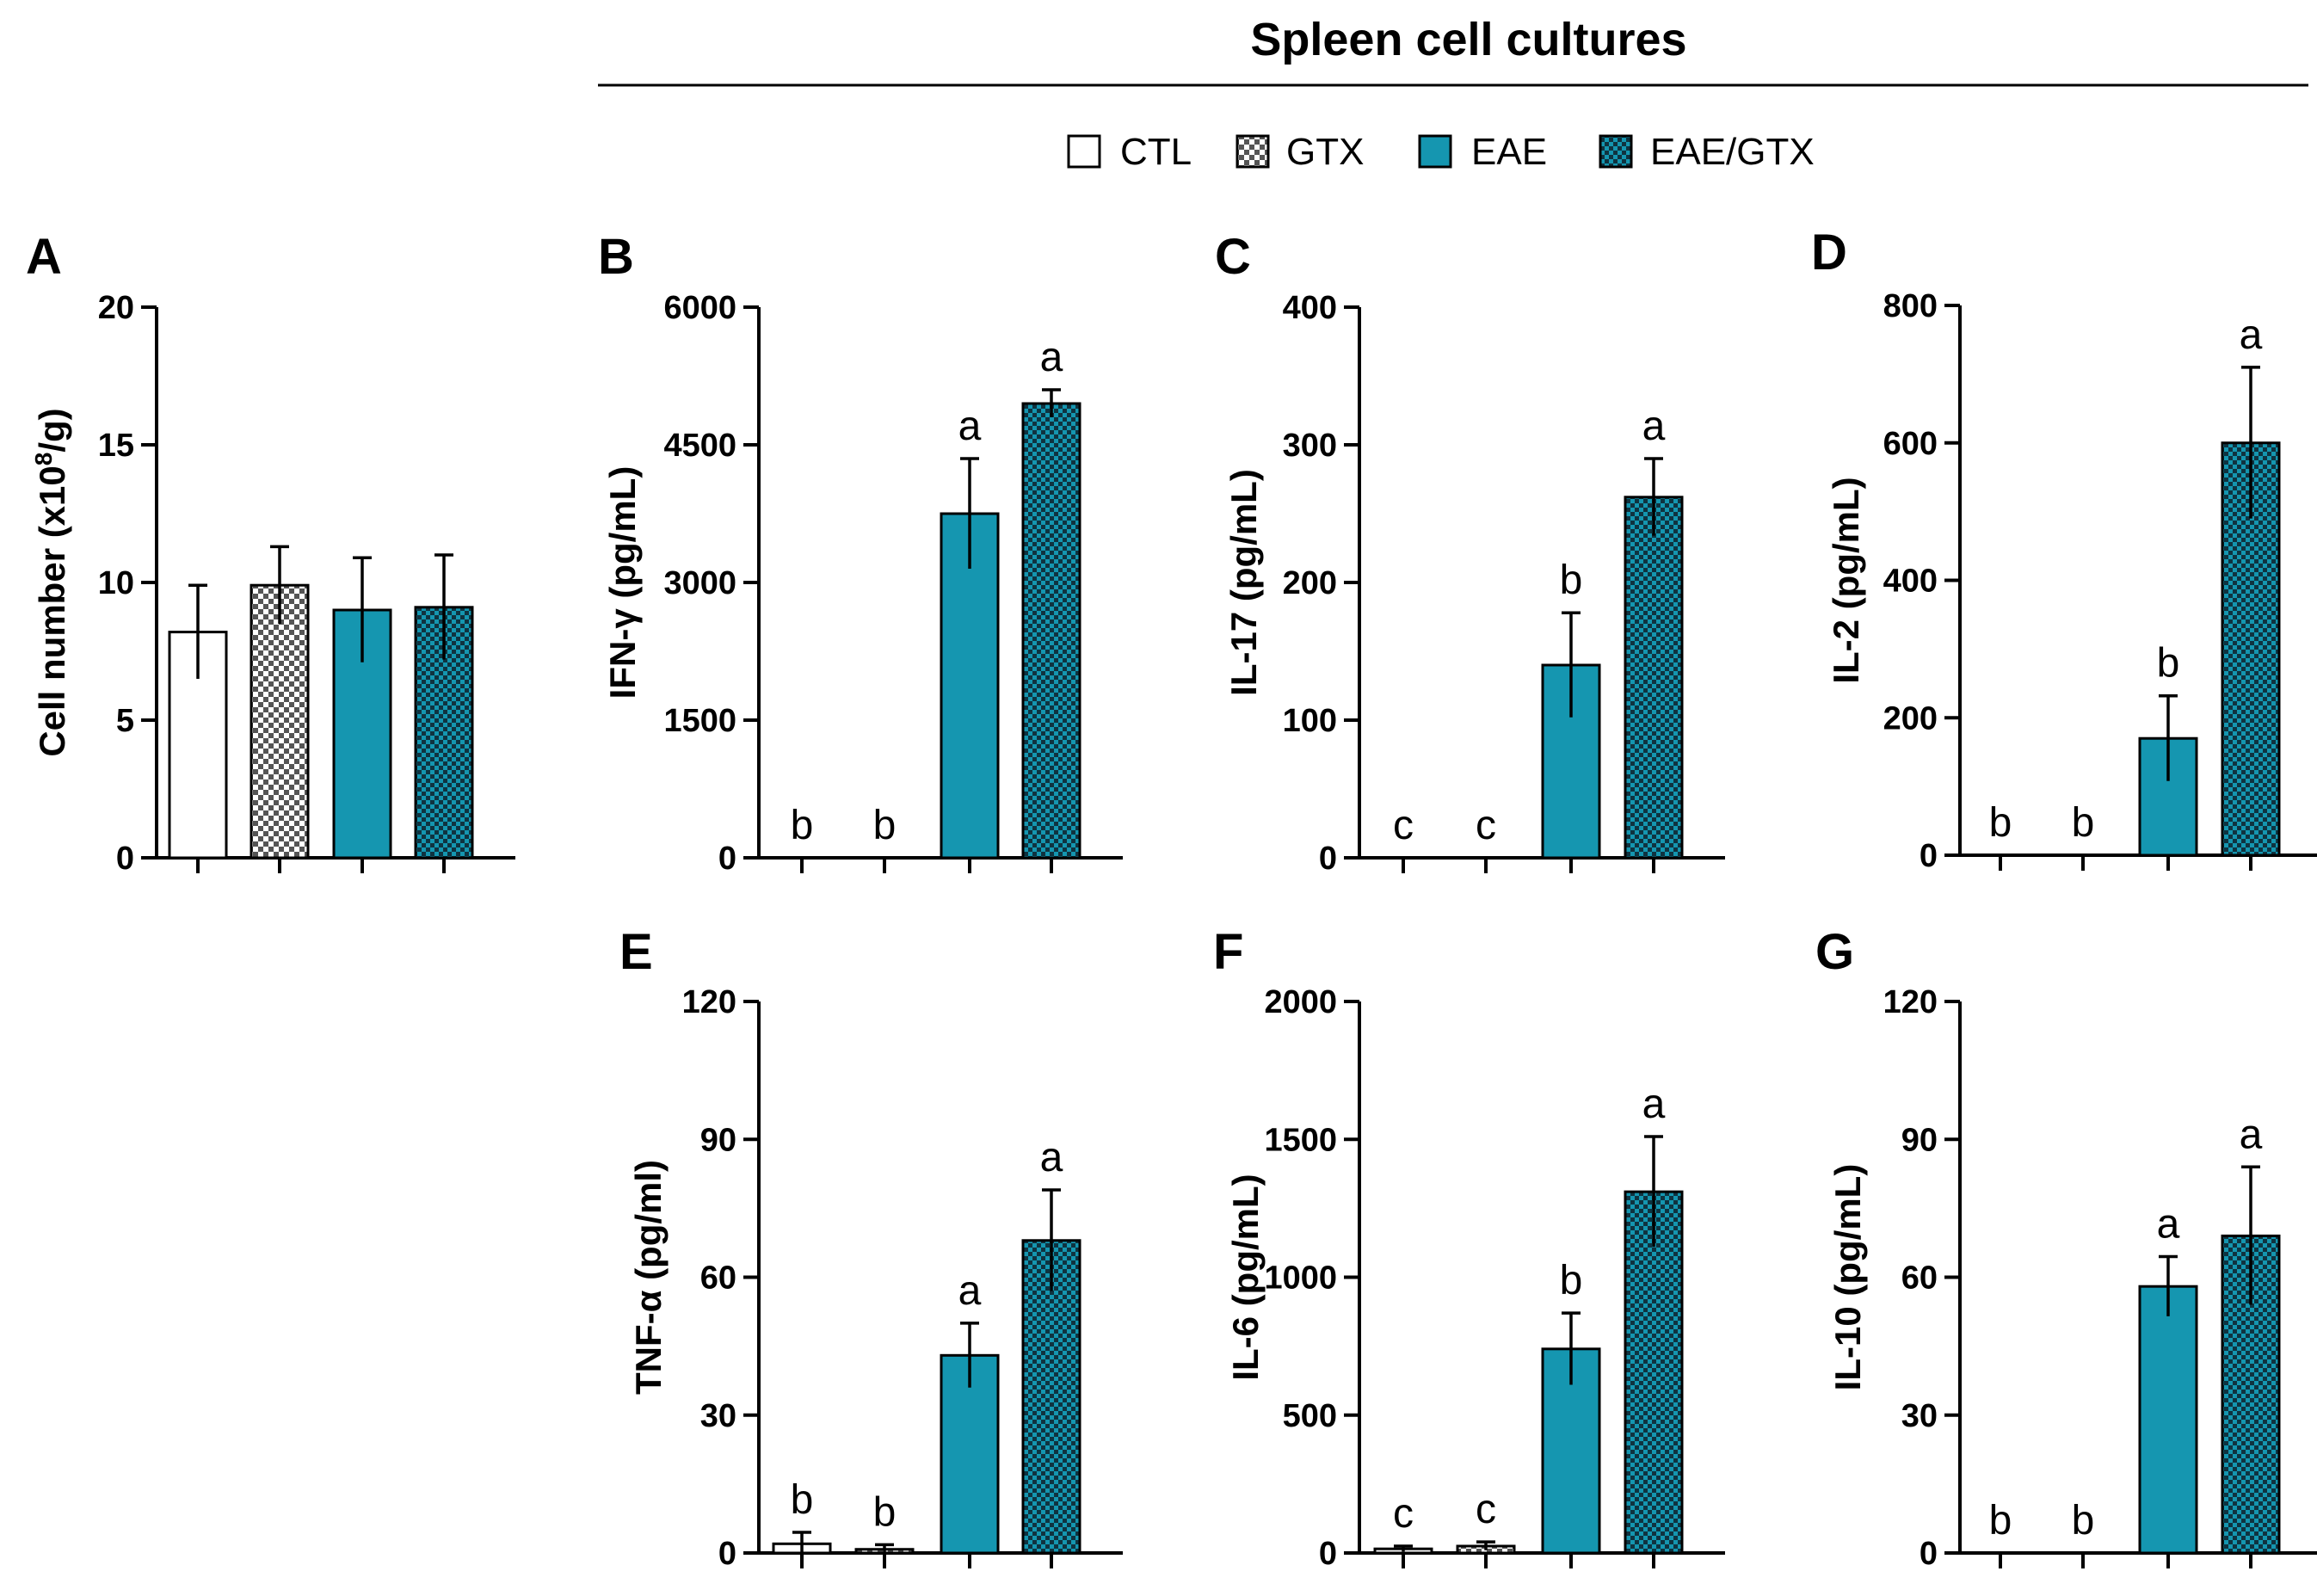 This screenshot has width=2317, height=1596. What do you see at coordinates (51, 582) in the screenshot?
I see `y-axis-label: Cell number (x108/g)` at bounding box center [51, 582].